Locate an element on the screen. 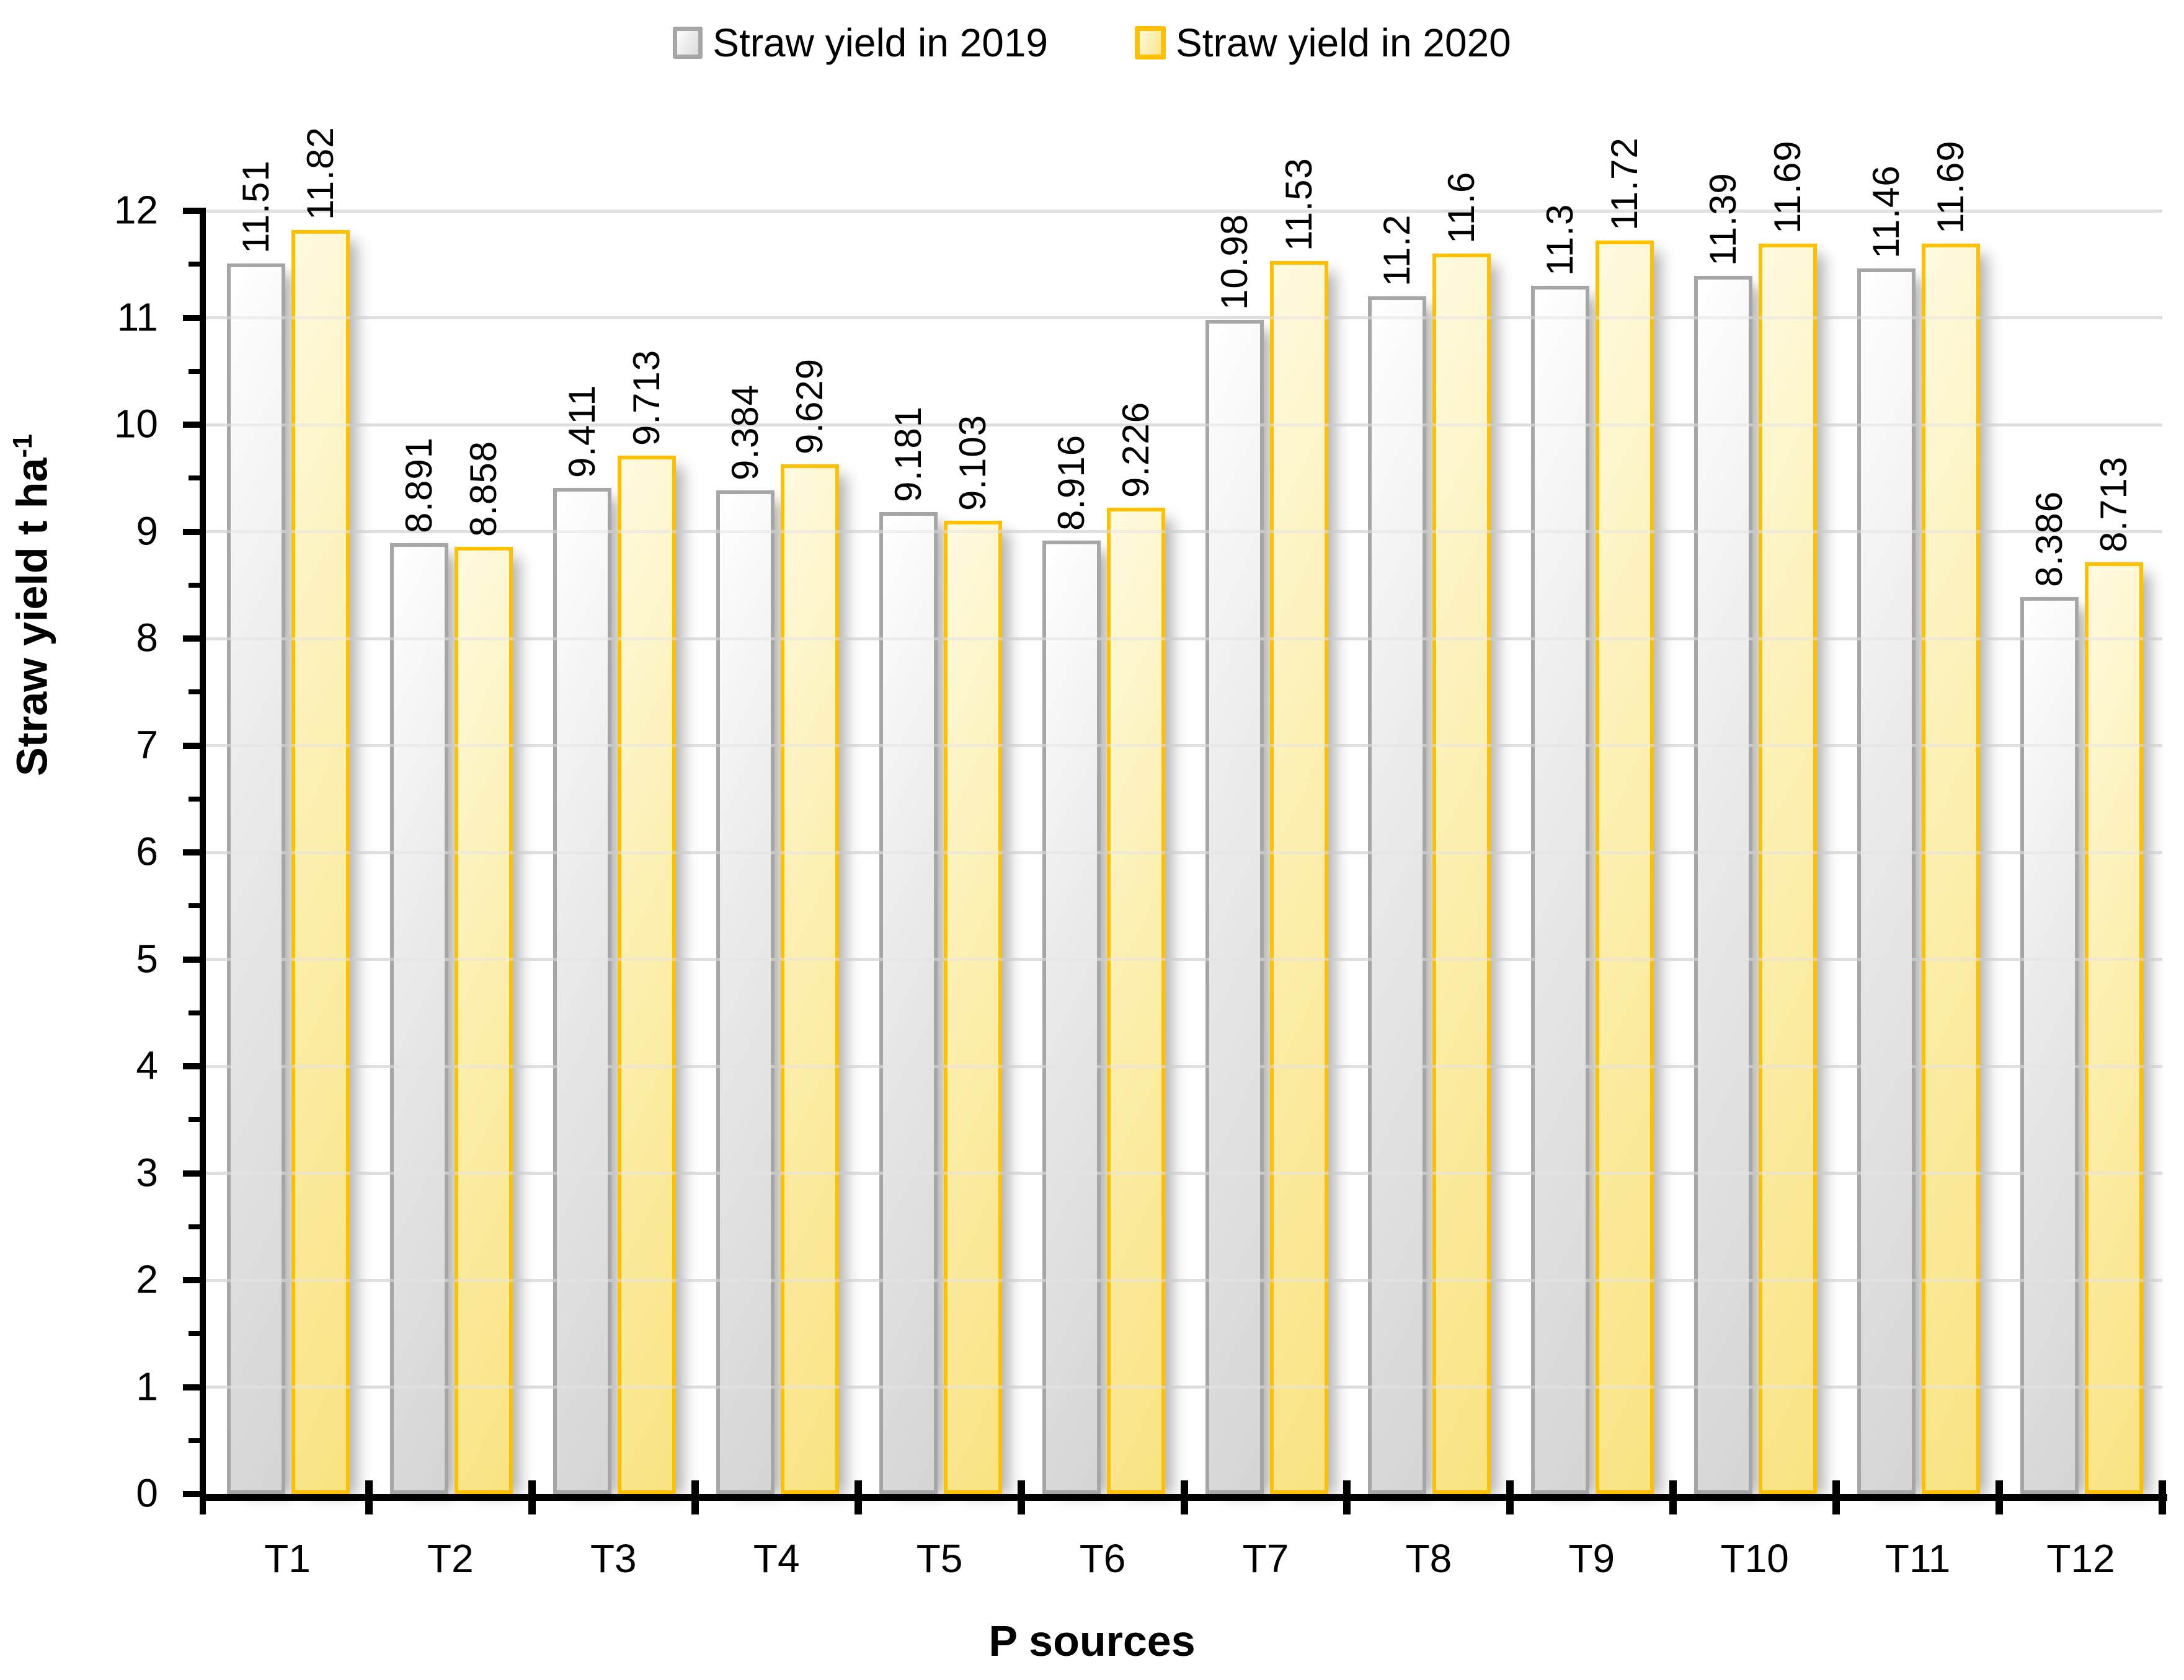 The width and height of the screenshot is (2184, 1680). legend-item-2019: Straw yield in 2019 is located at coordinates (860, 43).